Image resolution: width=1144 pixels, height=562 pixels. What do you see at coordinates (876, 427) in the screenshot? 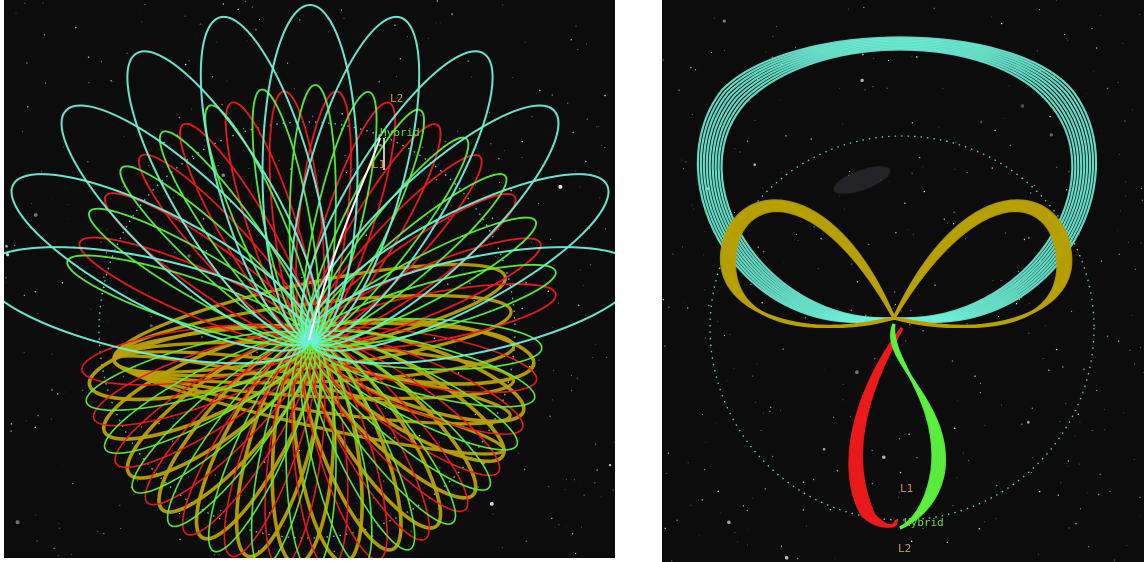
I see `red-orbit-group` at bounding box center [876, 427].